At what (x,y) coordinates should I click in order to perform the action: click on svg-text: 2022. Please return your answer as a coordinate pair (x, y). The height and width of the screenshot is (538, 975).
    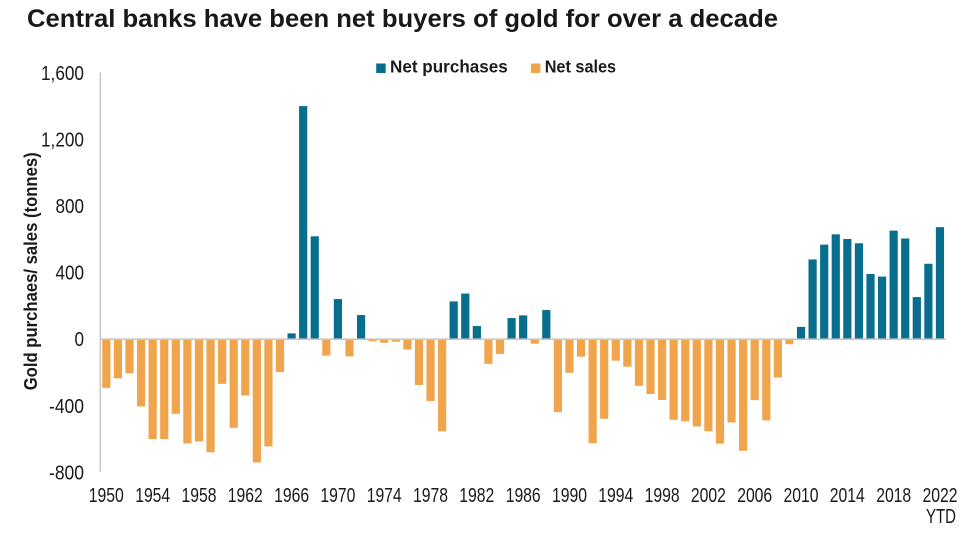
    Looking at the image, I should click on (940, 496).